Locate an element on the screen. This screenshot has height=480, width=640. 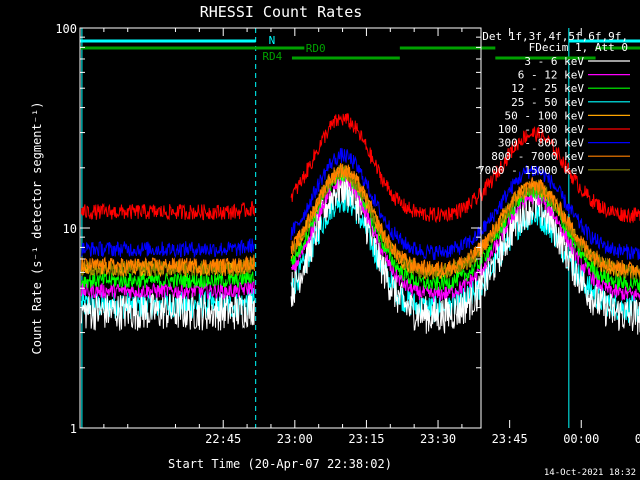
x-tick-label: 00:15 is located at coordinates (637, 439).